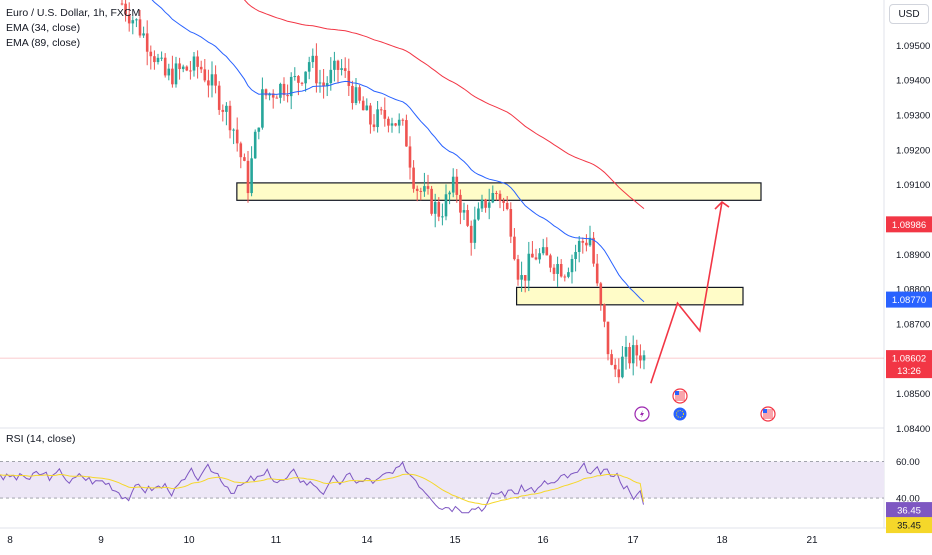 This screenshot has width=932, height=555. What do you see at coordinates (909, 359) in the screenshot?
I see `price-label-current: 1.08602` at bounding box center [909, 359].